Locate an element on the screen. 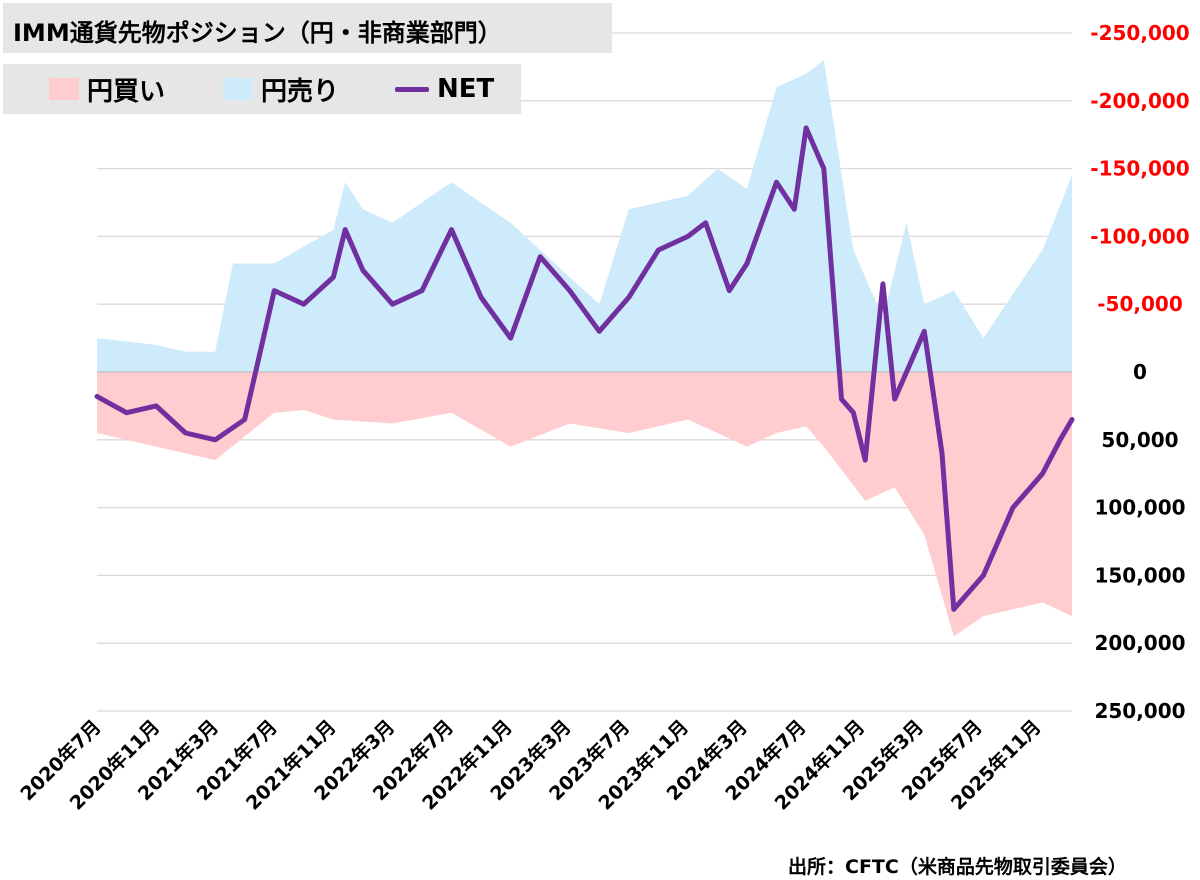 This screenshot has width=1200, height=880. y-tick-label: -100,000 is located at coordinates (1139, 236).